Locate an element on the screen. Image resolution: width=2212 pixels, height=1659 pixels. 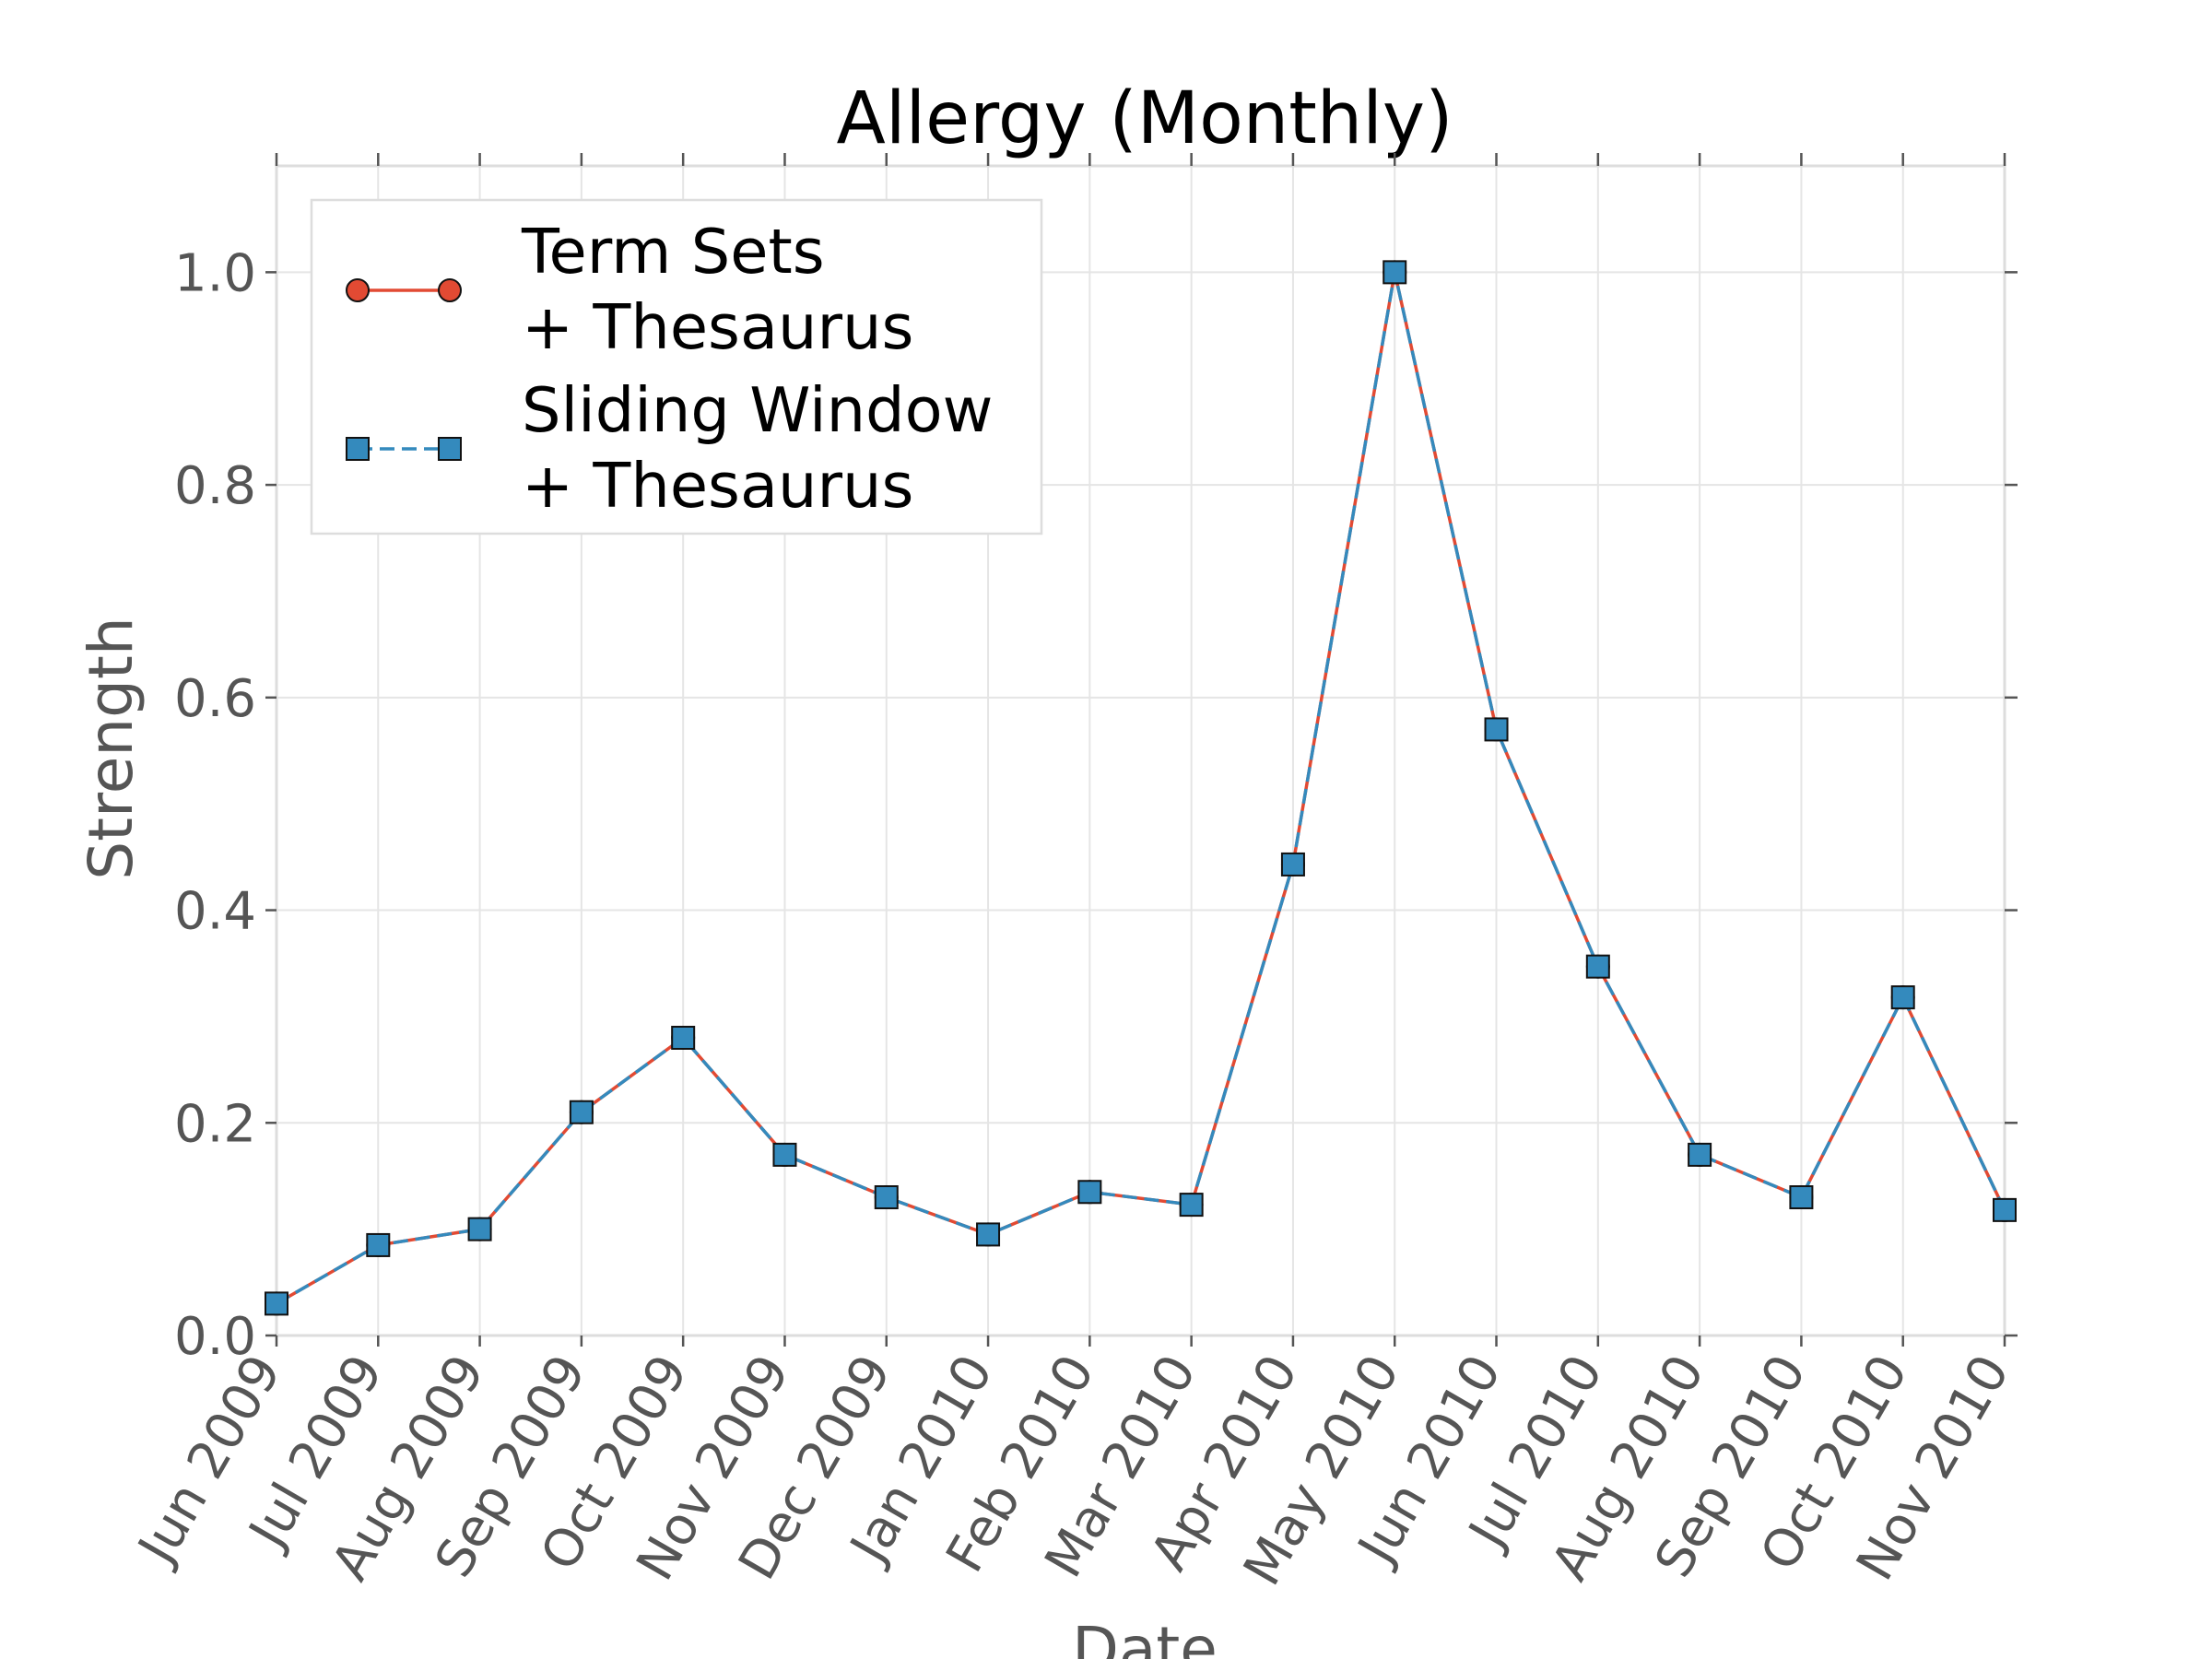
y-tick-label: 1.0 is located at coordinates (215, 273).